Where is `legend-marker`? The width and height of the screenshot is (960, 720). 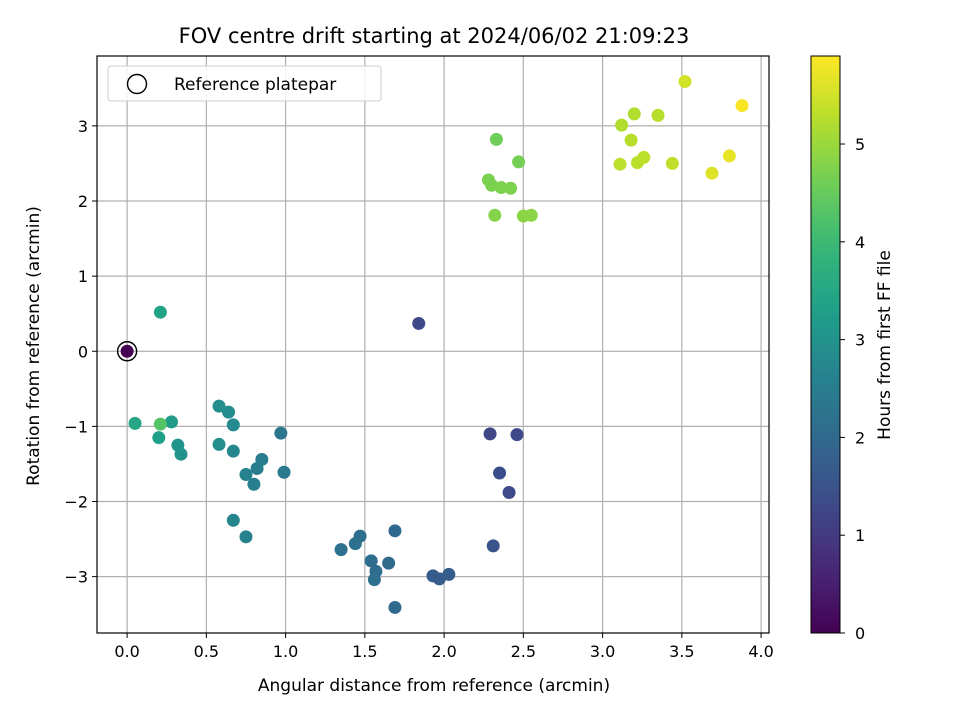
legend-marker is located at coordinates (137, 84).